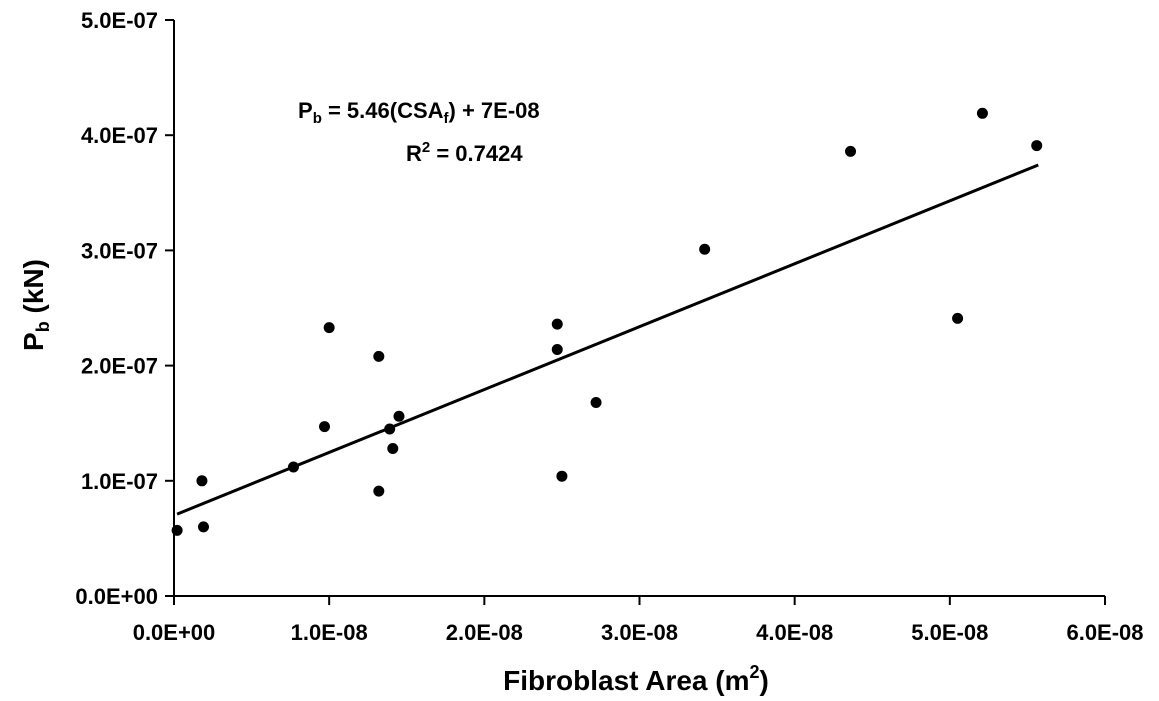  Describe the element at coordinates (636, 679) in the screenshot. I see `x-axis-title: Fibroblast Area (m2)` at that location.